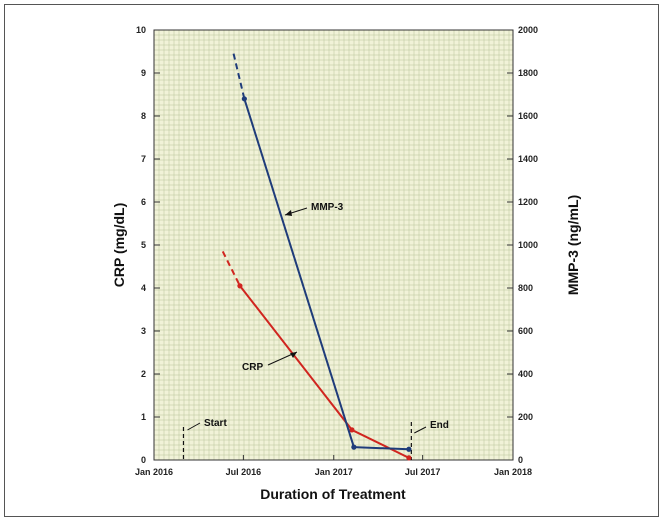 Image resolution: width=665 pixels, height=523 pixels. What do you see at coordinates (141, 30) in the screenshot?
I see `y-tick-label: 10` at bounding box center [141, 30].